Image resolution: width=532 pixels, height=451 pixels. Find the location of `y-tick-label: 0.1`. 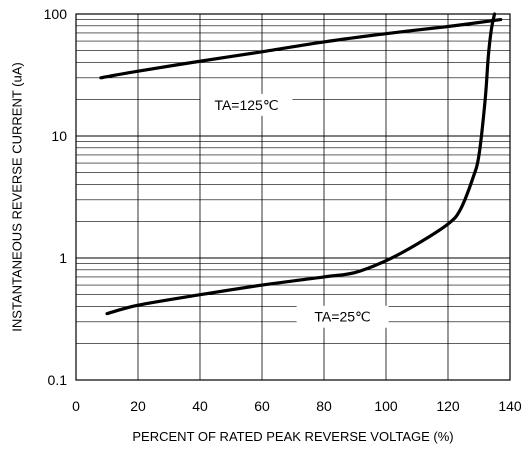

y-tick-label: 0.1 is located at coordinates (58, 380).